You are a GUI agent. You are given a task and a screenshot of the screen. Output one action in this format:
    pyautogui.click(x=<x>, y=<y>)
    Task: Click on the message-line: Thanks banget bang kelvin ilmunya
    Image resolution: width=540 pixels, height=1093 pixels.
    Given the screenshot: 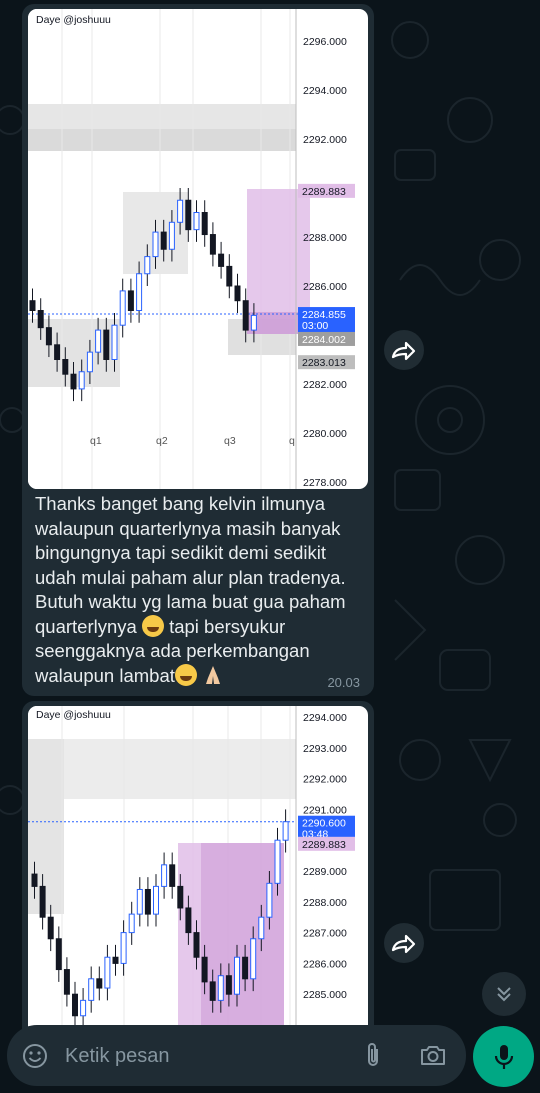 What is the action you would take?
    pyautogui.click(x=180, y=503)
    